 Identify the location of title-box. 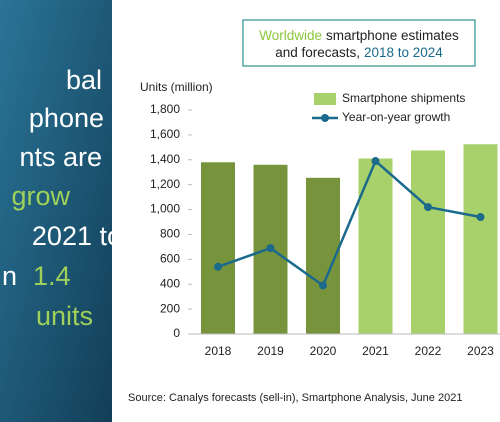
(359, 43).